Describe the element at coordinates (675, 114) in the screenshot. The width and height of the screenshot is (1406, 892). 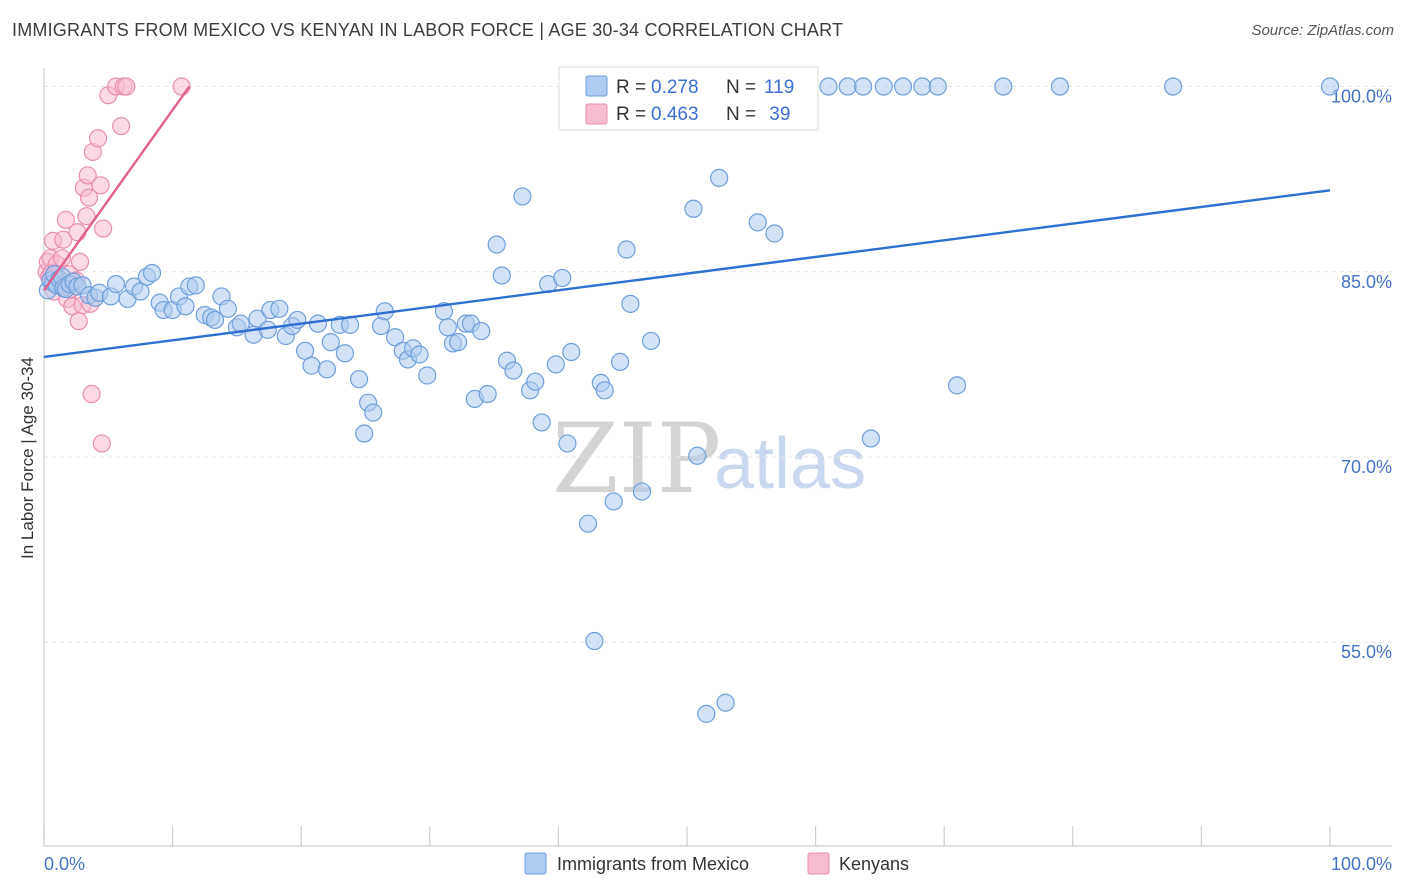
I see `legend-r-value-kenya: 0.463` at that location.